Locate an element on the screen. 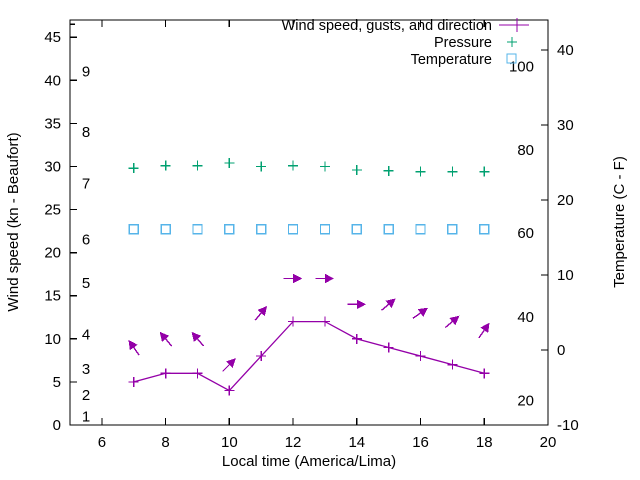 Image resolution: width=640 pixels, height=480 pixels. fahrenheit-label: 100 is located at coordinates (521, 67).